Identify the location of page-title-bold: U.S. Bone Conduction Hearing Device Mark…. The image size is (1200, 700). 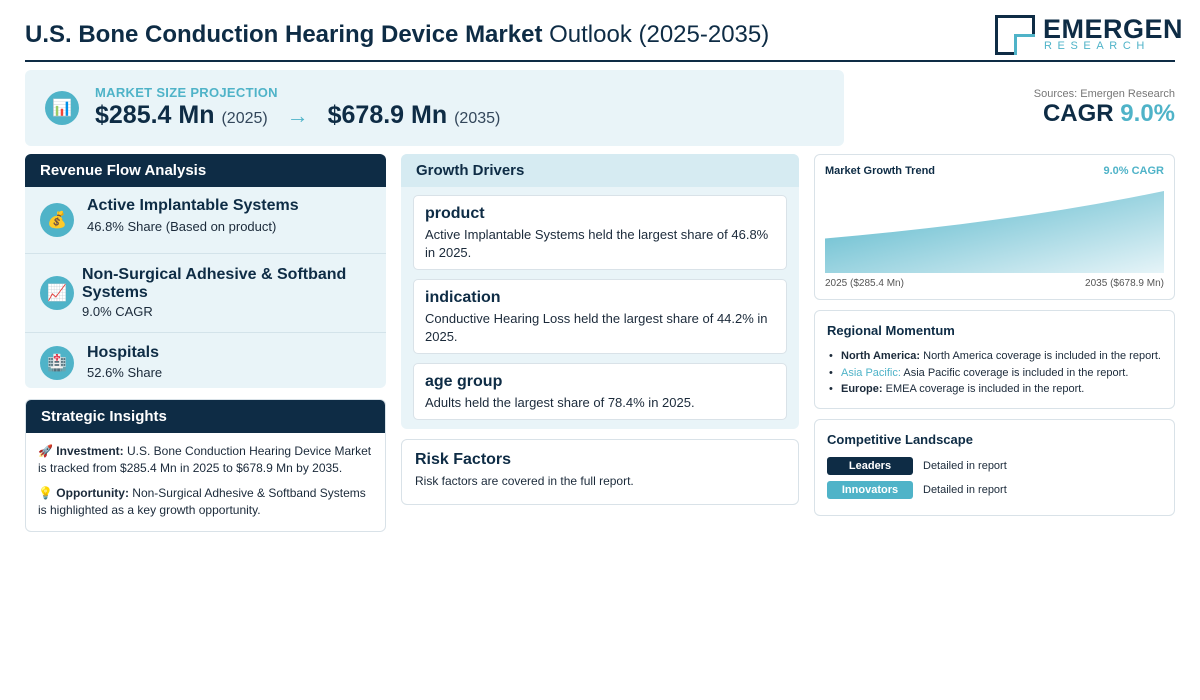
(284, 34).